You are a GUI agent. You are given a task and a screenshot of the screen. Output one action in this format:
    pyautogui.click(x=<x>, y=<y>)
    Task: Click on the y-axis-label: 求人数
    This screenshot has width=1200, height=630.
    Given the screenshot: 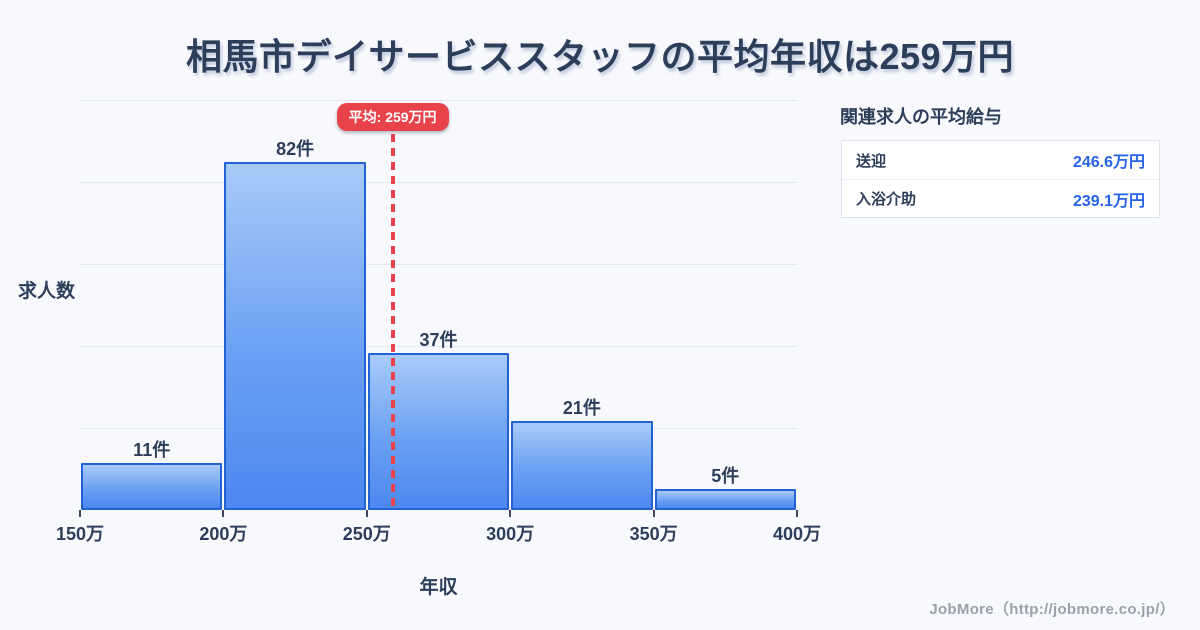 What is the action you would take?
    pyautogui.click(x=47, y=291)
    